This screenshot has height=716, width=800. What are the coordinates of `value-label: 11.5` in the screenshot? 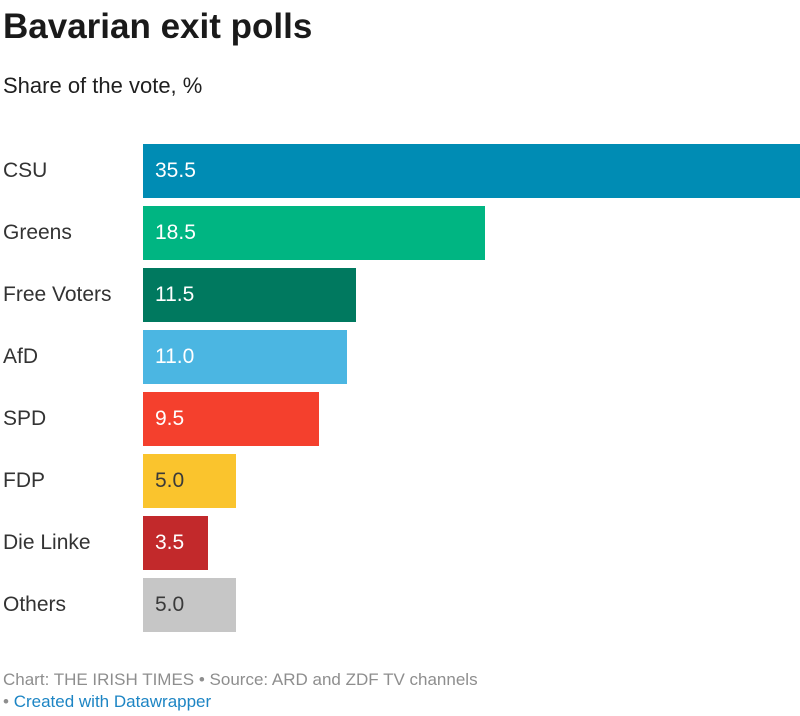 It's located at (175, 294).